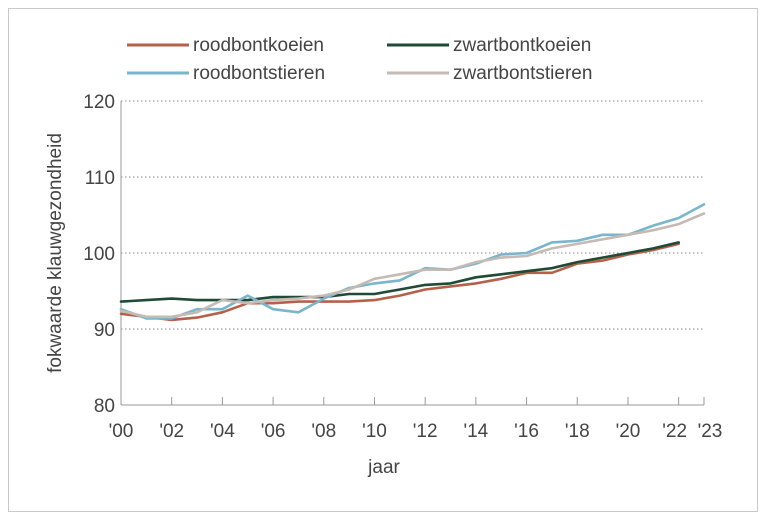 The width and height of the screenshot is (770, 529). I want to click on x-tick-label-2012: '12, so click(425, 431).